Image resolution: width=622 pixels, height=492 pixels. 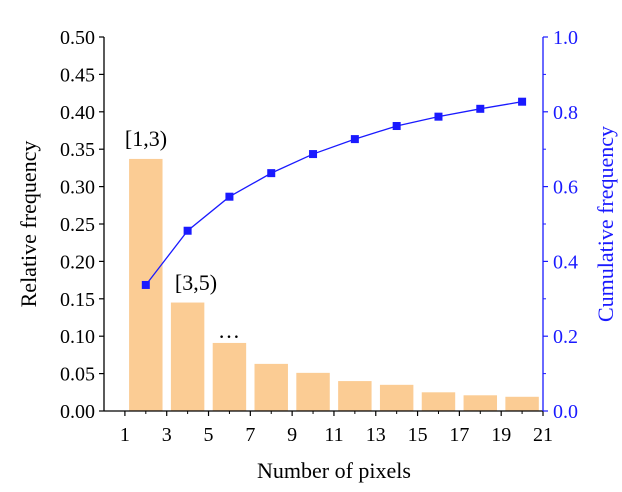 What do you see at coordinates (77, 188) in the screenshot?
I see `y-tick-label: 0.30` at bounding box center [77, 188].